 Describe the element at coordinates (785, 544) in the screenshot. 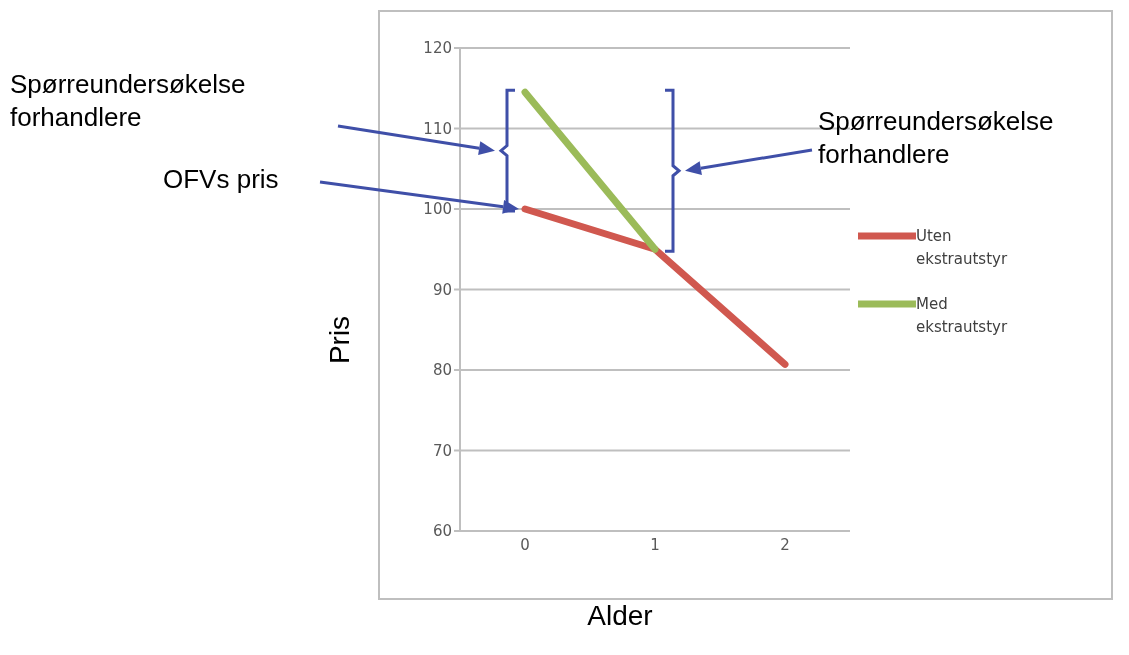

I see `x-tick-label: 2` at that location.